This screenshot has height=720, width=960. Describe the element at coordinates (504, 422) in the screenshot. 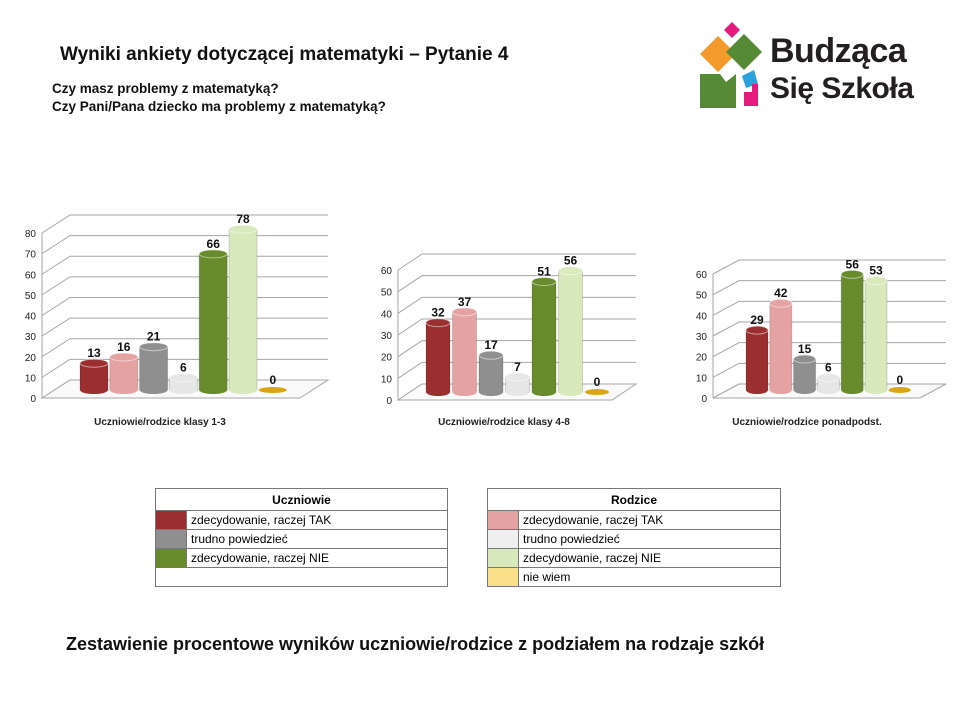

I see `chart-title: Uczniowie/rodzice klasy 4-8` at that location.